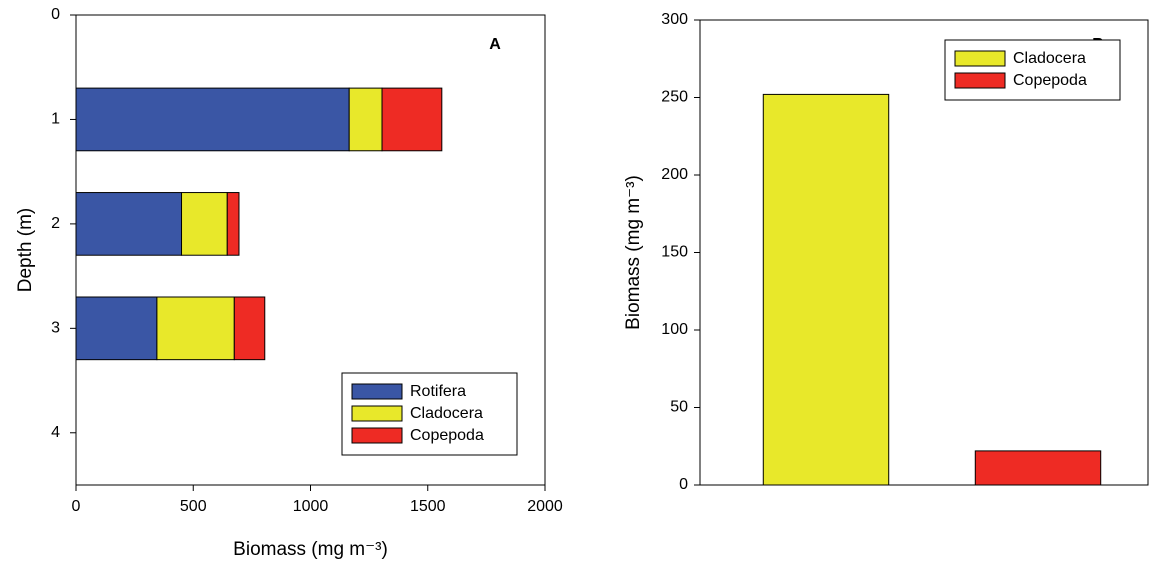 The width and height of the screenshot is (1165, 568). I want to click on y-tick-label: 3, so click(55, 328).